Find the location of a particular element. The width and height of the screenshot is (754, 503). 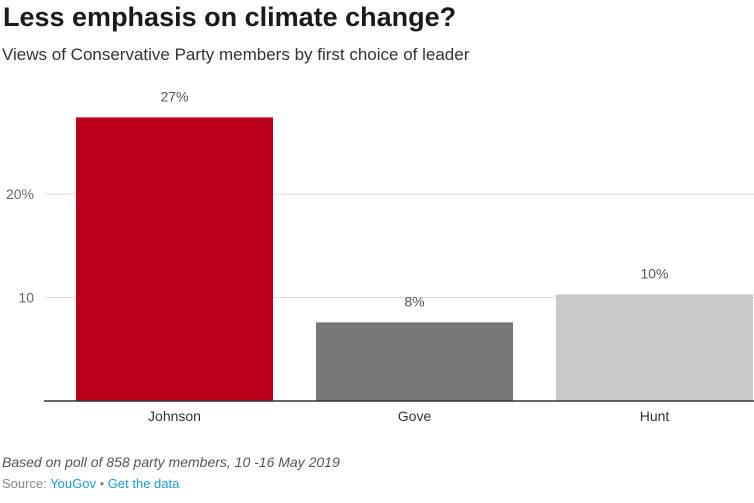

x-tick-label: Gove is located at coordinates (415, 416).